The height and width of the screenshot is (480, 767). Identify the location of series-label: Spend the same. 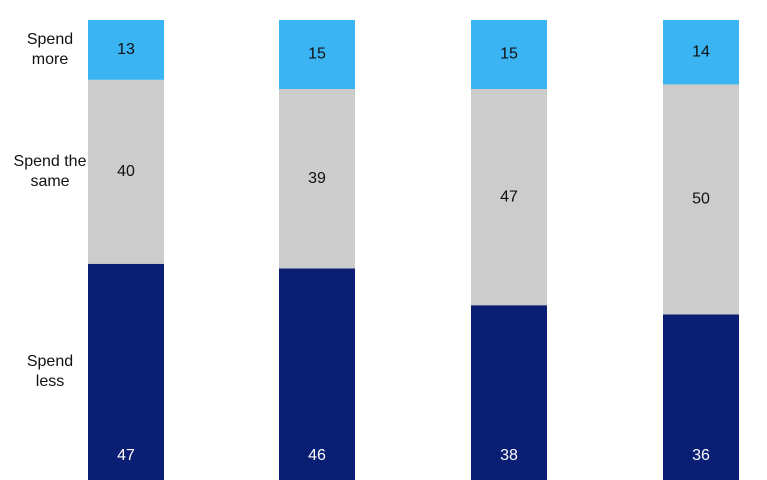
(50, 171).